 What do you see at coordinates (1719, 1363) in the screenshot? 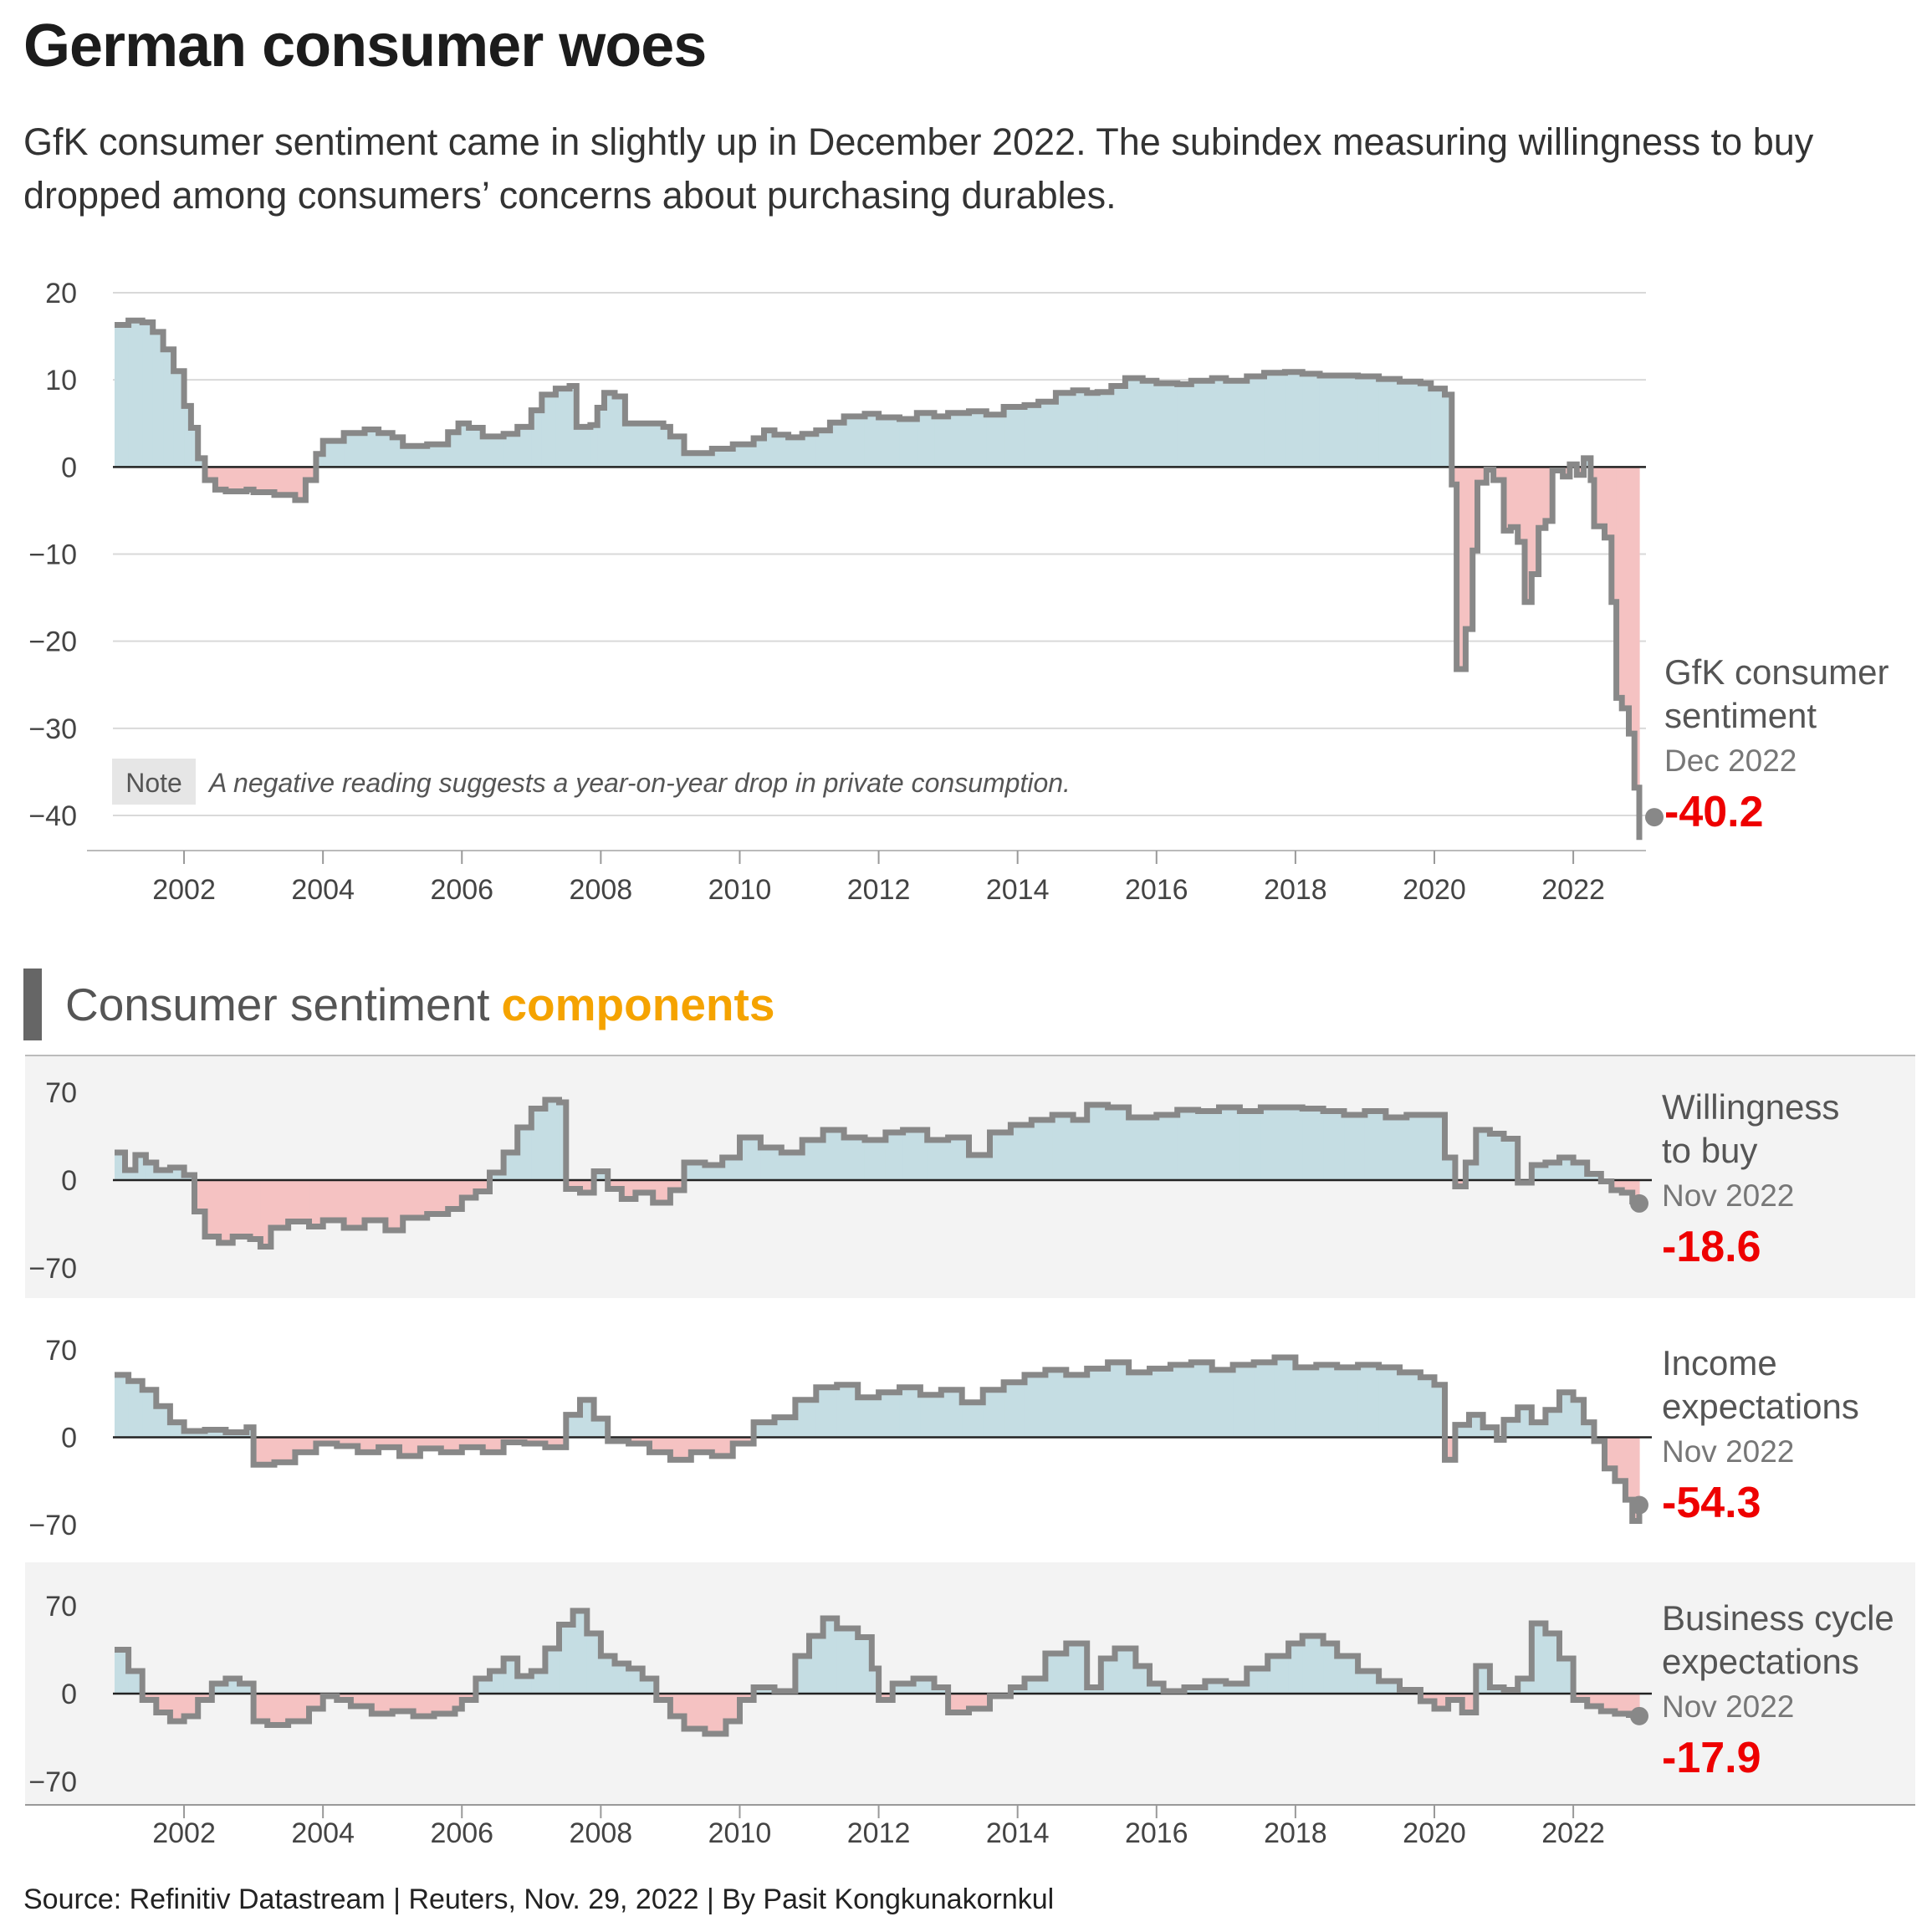
I see `income-label-name: Income` at bounding box center [1719, 1363].